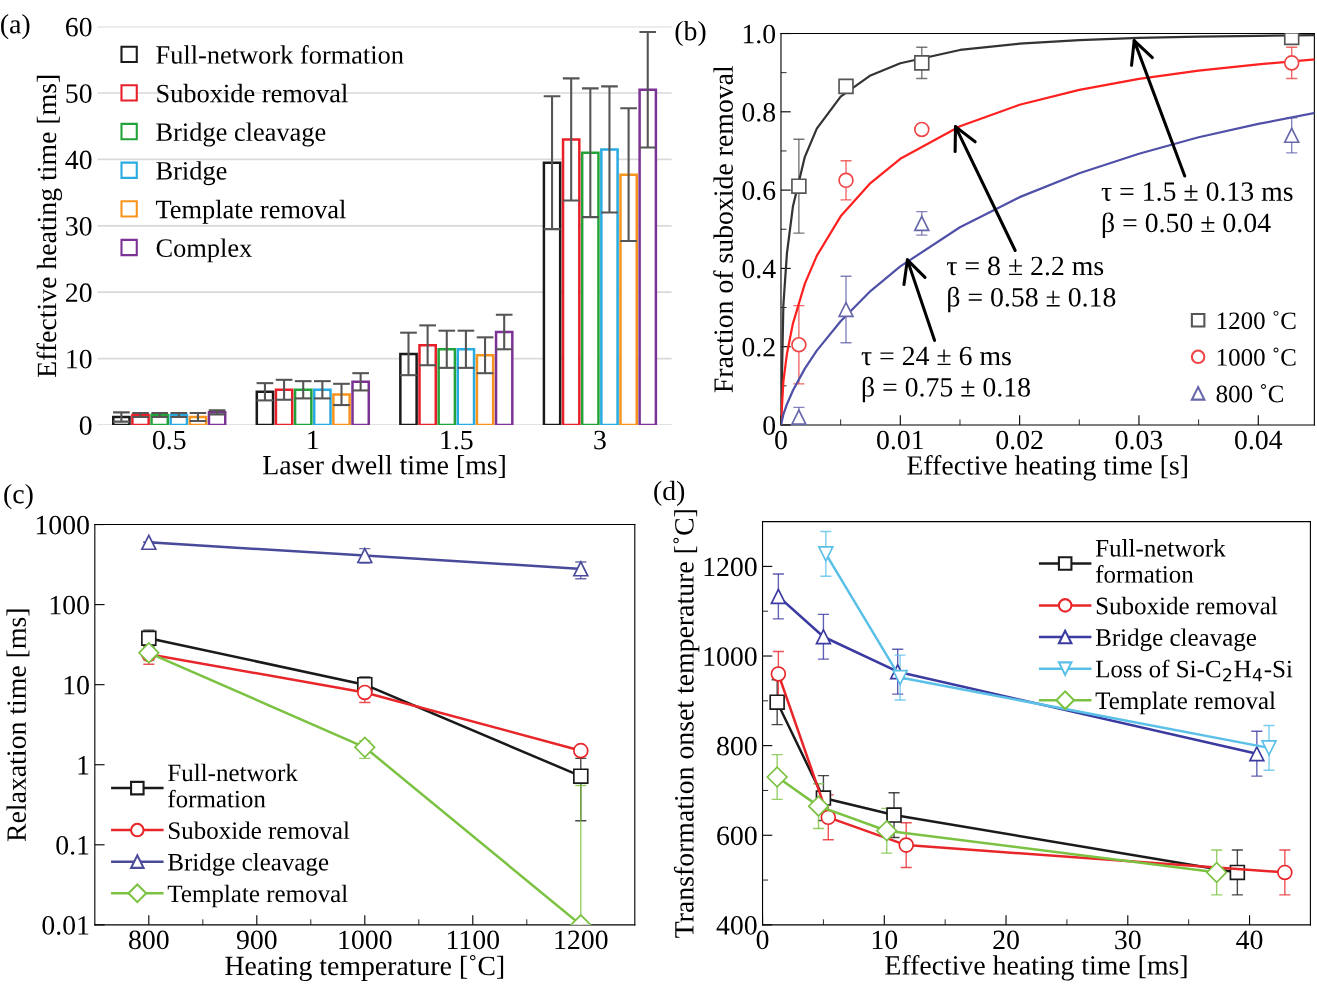  What do you see at coordinates (18, 725) in the screenshot?
I see `y-axis-title: Relaxation time [ms]` at bounding box center [18, 725].